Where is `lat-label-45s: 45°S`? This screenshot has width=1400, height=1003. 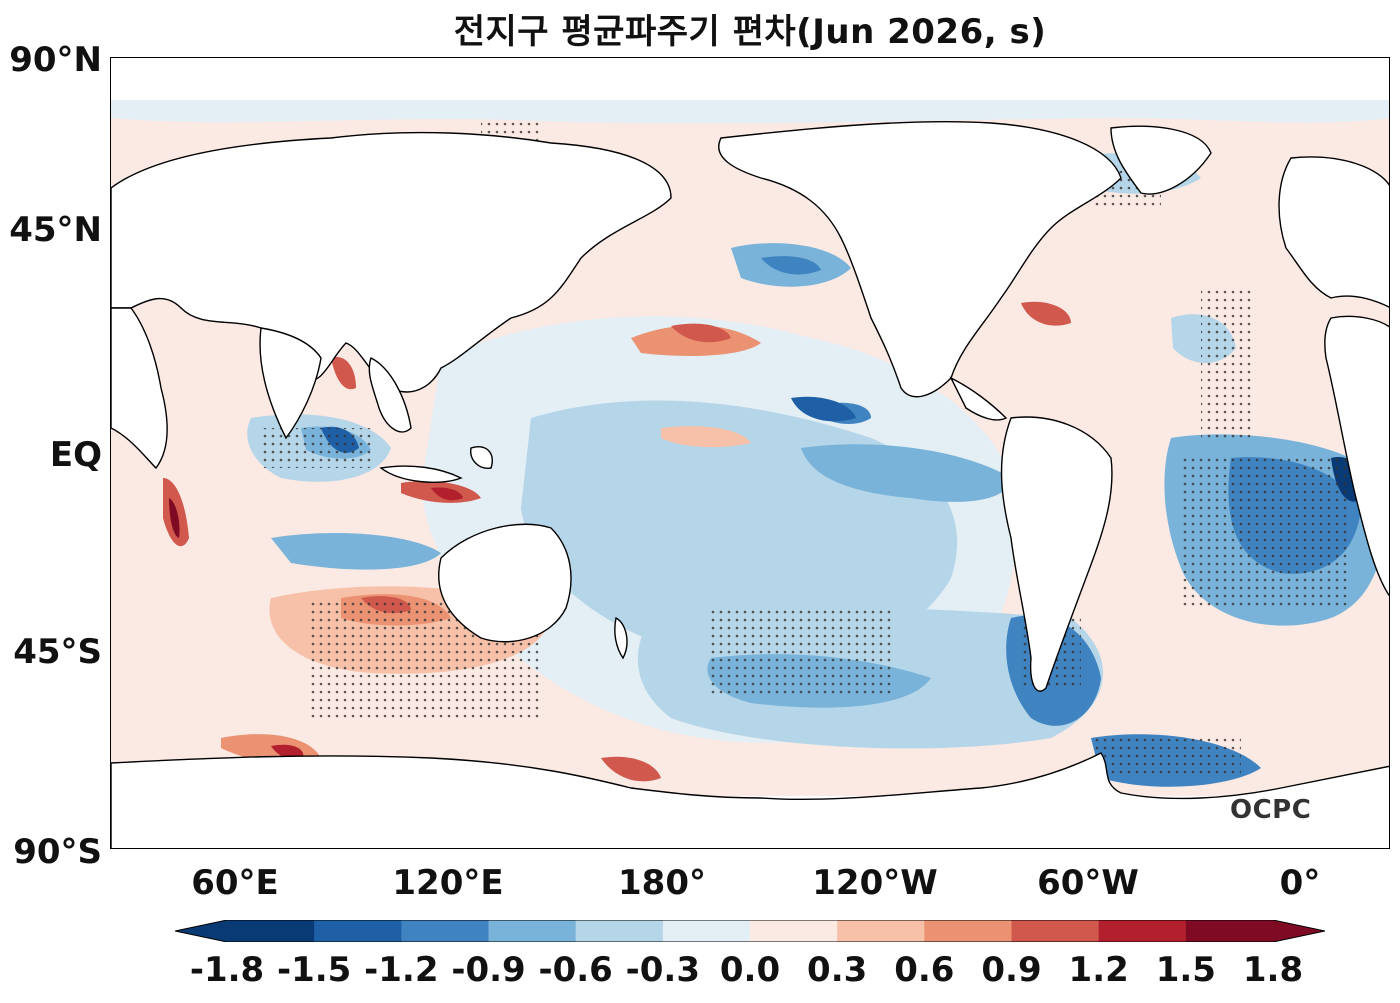 lat-label-45s: 45°S is located at coordinates (57, 652).